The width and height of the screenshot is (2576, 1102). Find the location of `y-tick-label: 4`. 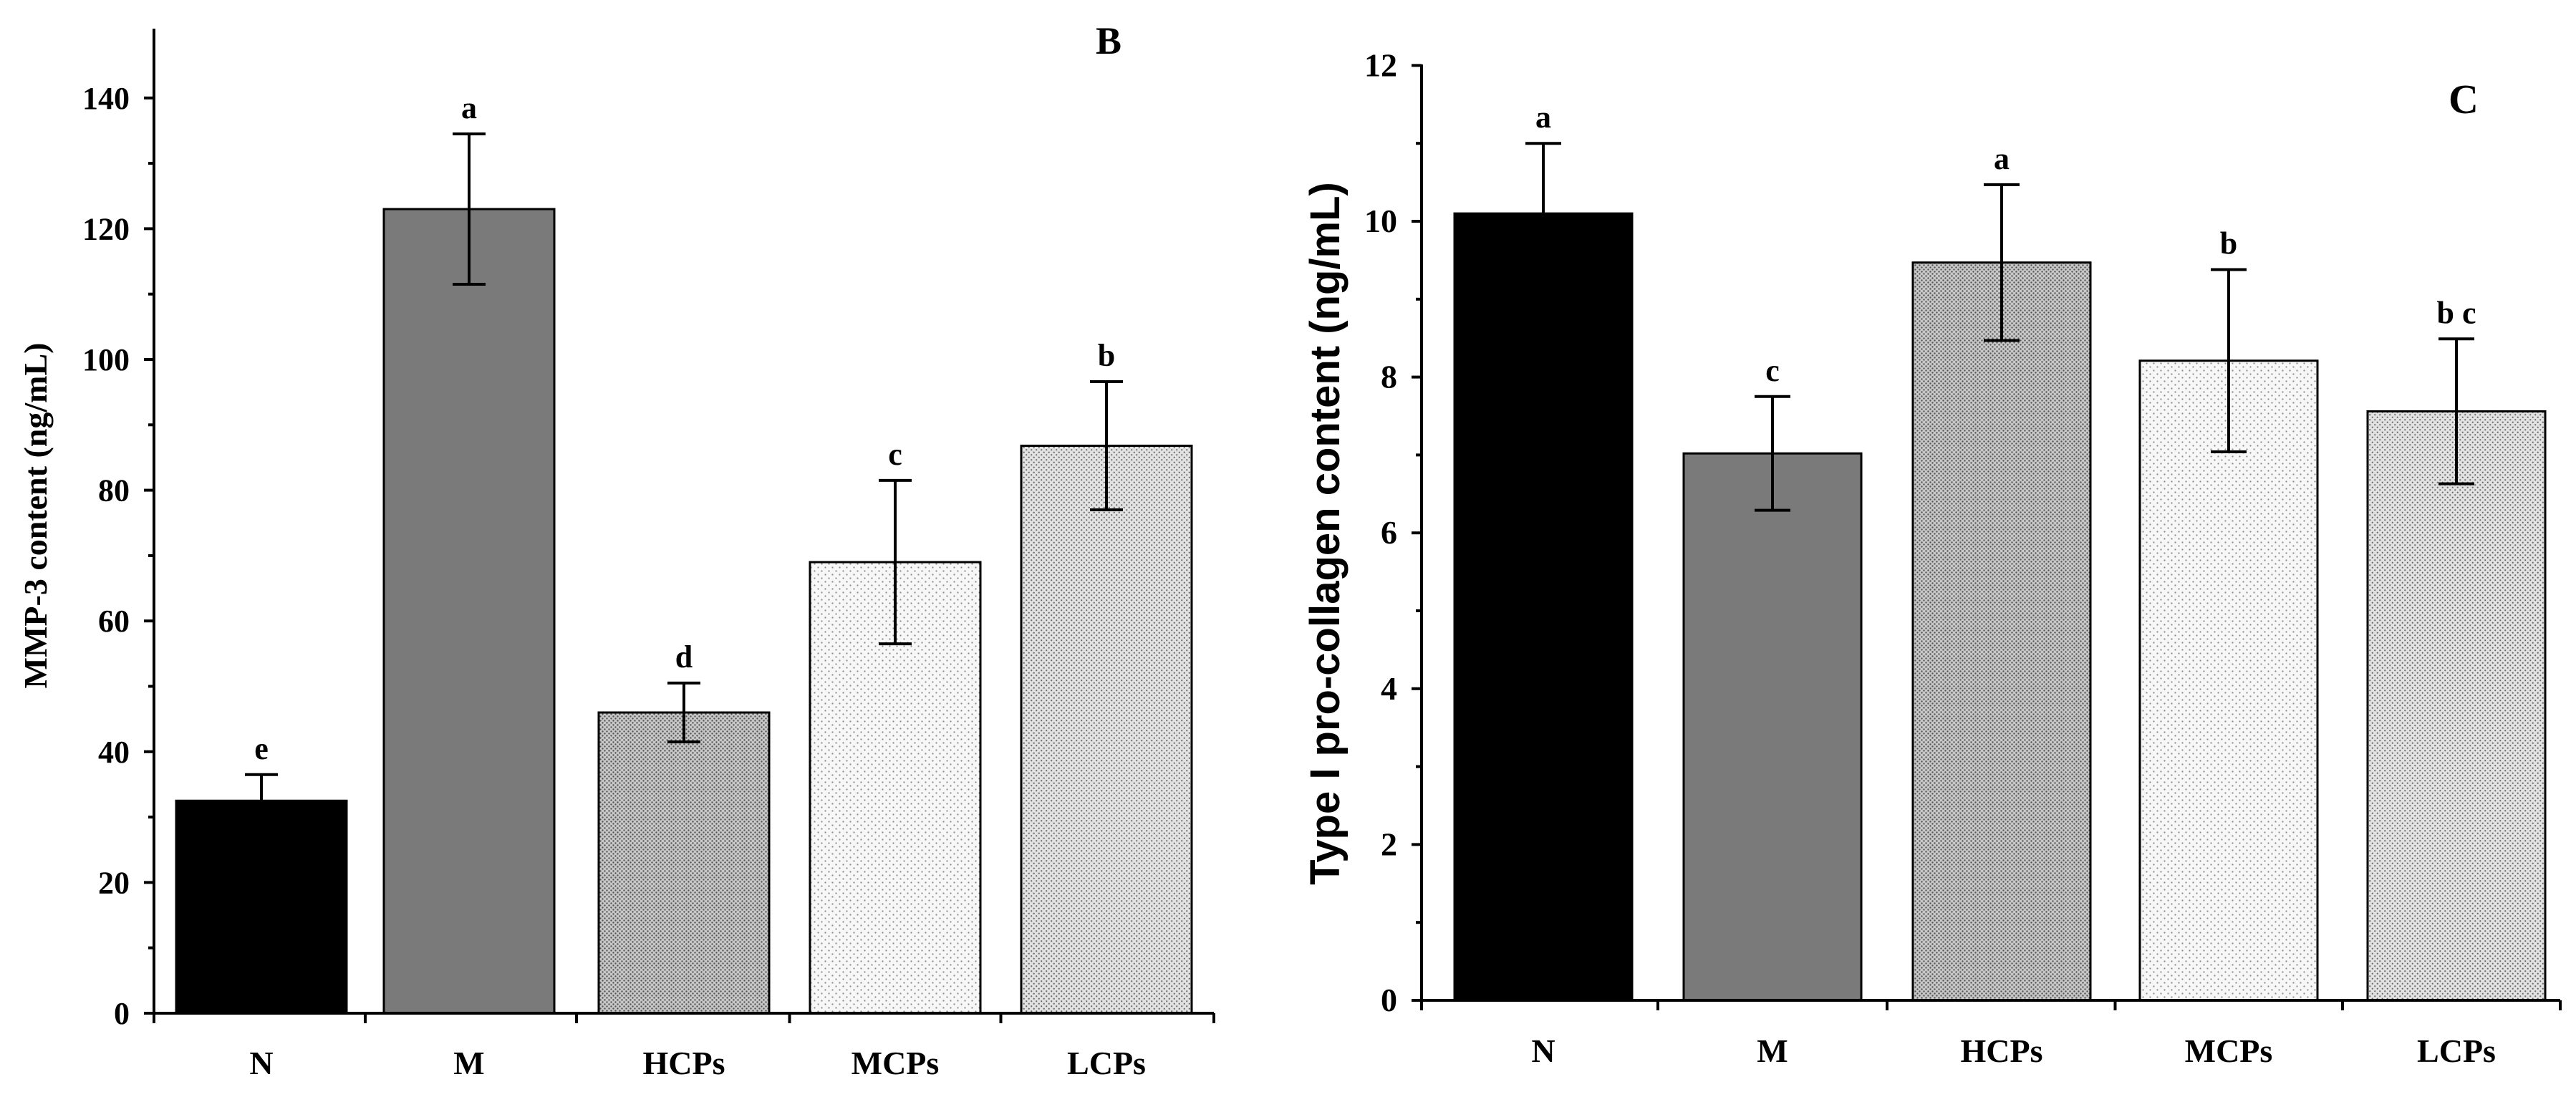

y-tick-label: 4 is located at coordinates (1389, 688).